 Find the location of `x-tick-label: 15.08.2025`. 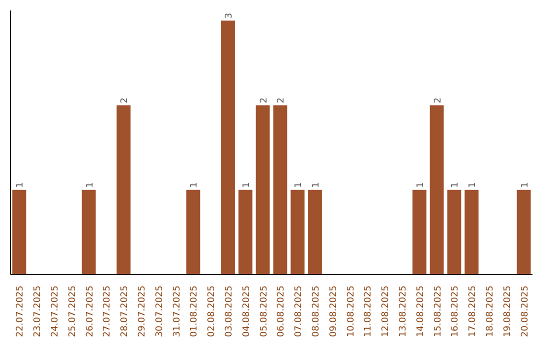

x-tick-label: 15.08.2025 is located at coordinates (438, 312).